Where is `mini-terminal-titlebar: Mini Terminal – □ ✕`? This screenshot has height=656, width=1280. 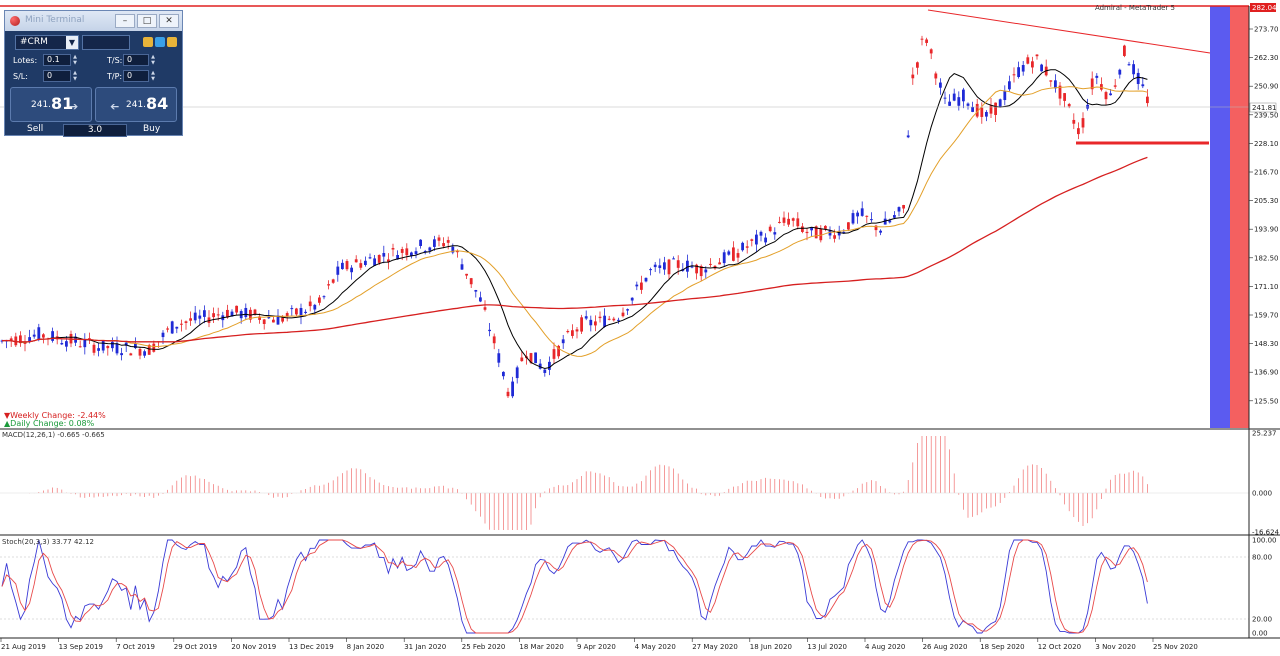 mini-terminal-titlebar: Mini Terminal – □ ✕ is located at coordinates (93, 21).